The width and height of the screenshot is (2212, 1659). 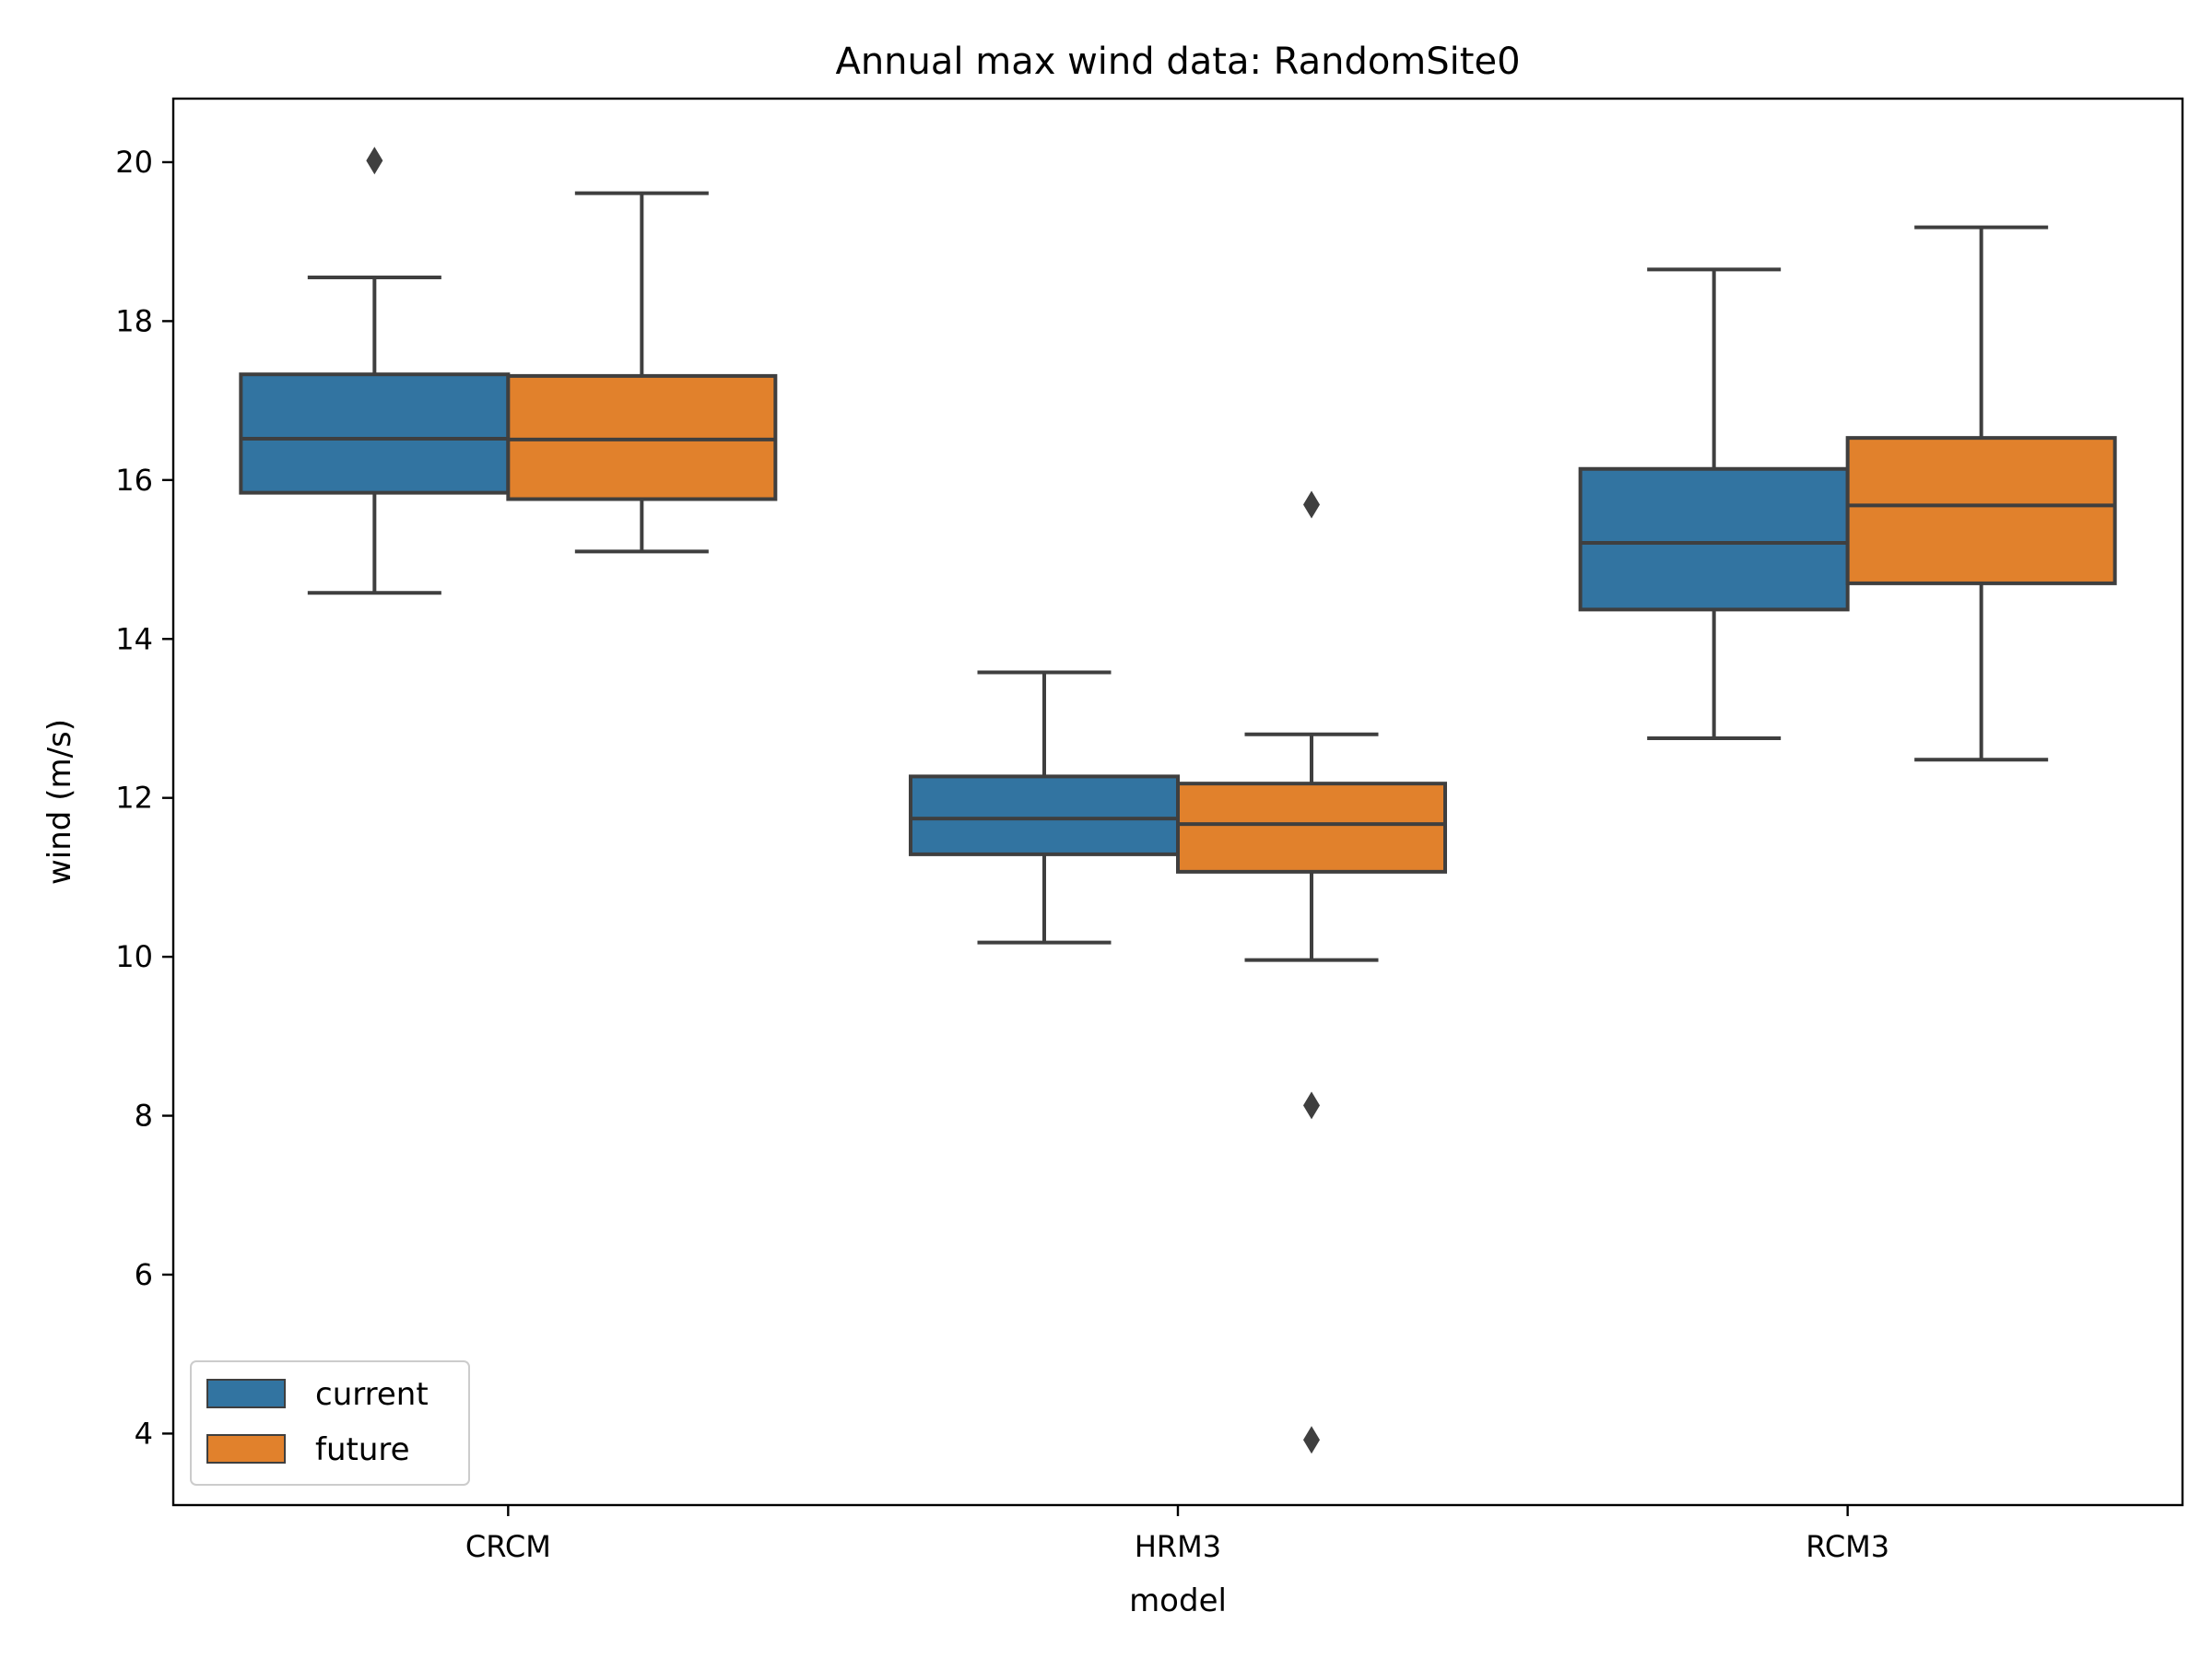 What do you see at coordinates (144, 1433) in the screenshot?
I see `y-tick-label-4: 4` at bounding box center [144, 1433].